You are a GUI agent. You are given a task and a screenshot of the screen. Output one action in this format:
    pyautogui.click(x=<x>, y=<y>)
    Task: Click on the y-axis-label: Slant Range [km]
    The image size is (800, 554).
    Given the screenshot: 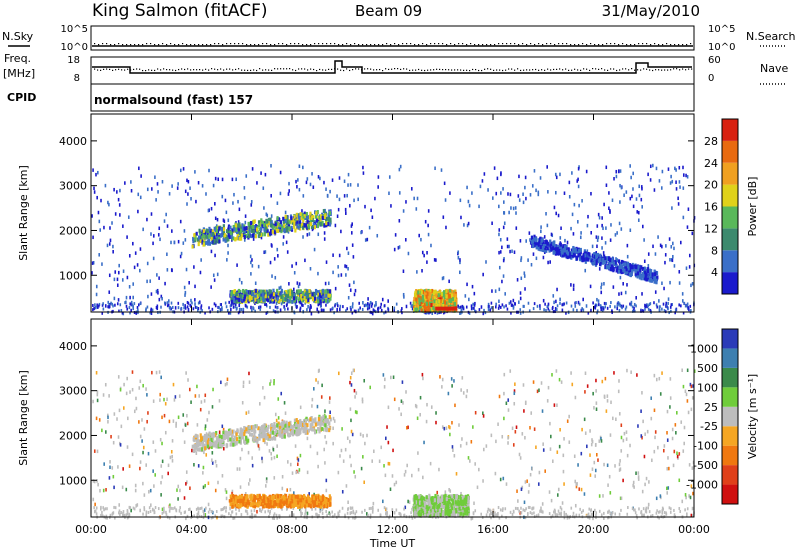 What is the action you would take?
    pyautogui.click(x=23, y=213)
    